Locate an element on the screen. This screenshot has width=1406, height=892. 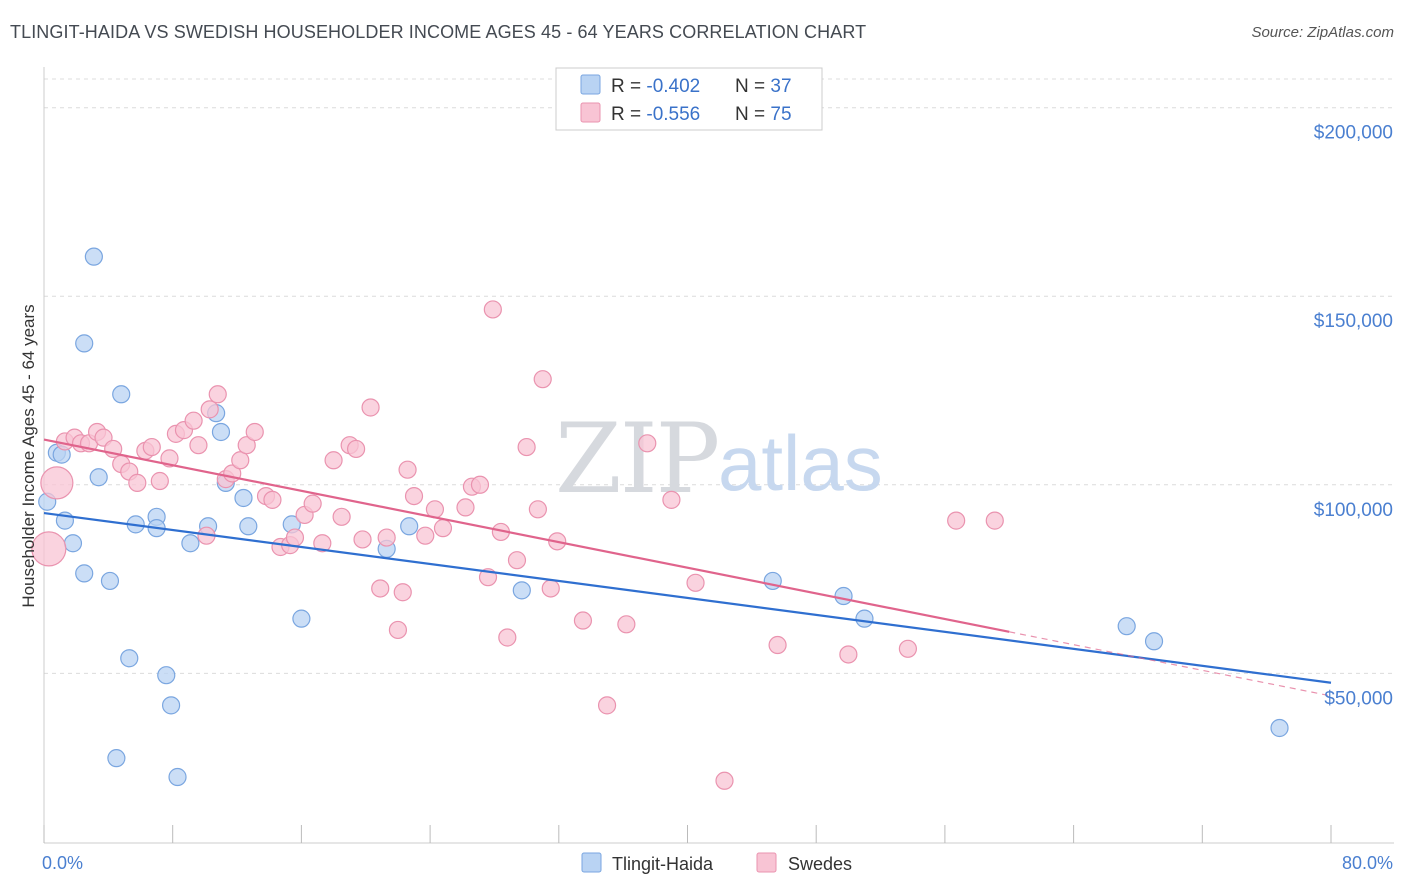
y-tick-label: $200,000 is located at coordinates (1353, 133).